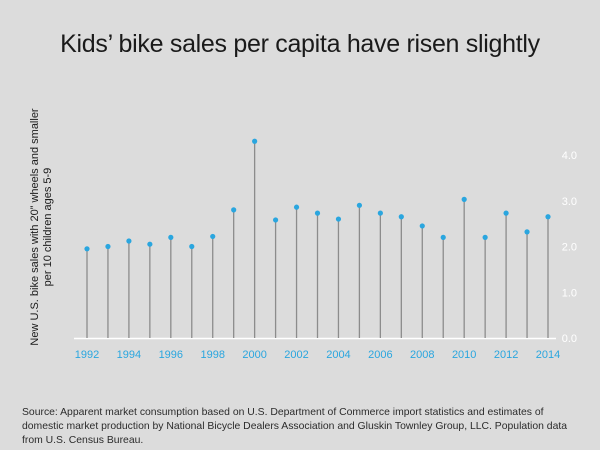 The image size is (600, 450). I want to click on y-tick-label: 0.0, so click(569, 339).